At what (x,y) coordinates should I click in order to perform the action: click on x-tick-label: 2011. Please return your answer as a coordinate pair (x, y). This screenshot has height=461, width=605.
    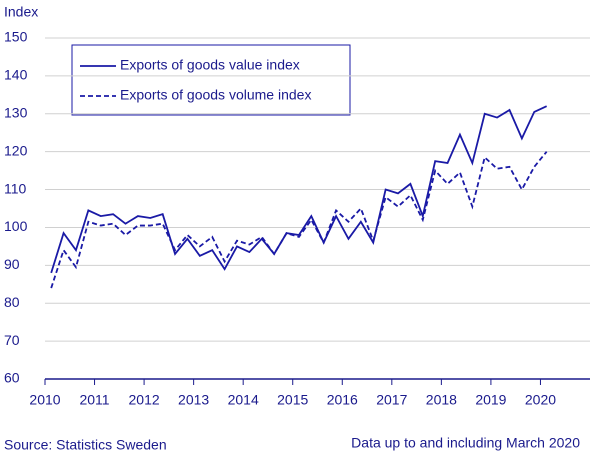
    Looking at the image, I should click on (94, 400).